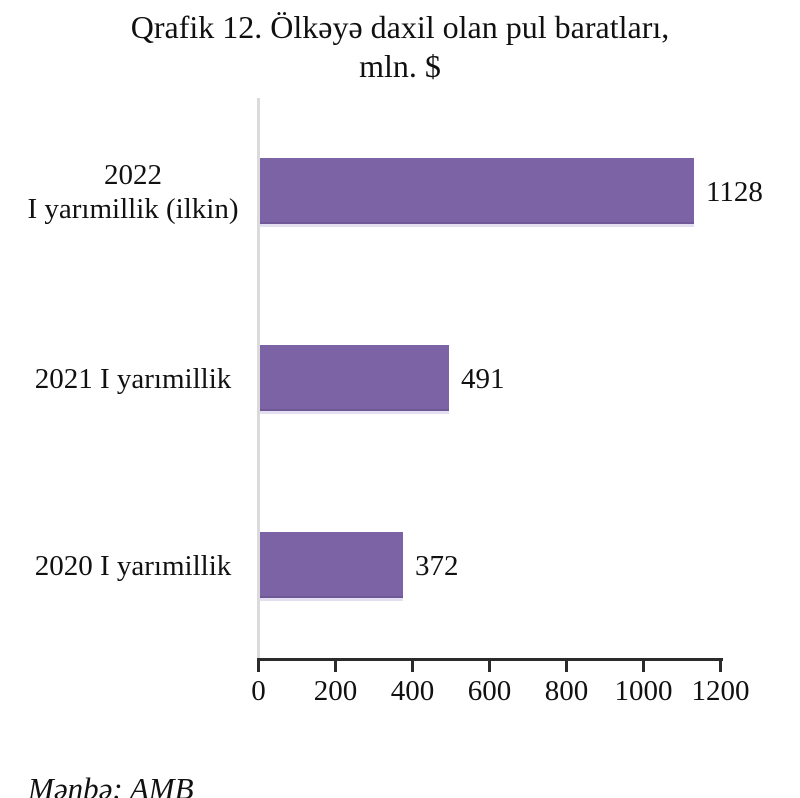 This screenshot has height=798, width=800. What do you see at coordinates (720, 691) in the screenshot?
I see `x-axis-tick-label: 1200` at bounding box center [720, 691].